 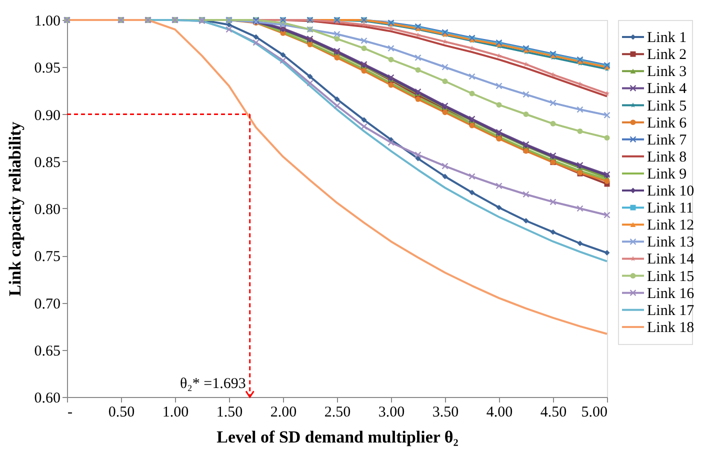 What do you see at coordinates (670, 208) in the screenshot?
I see `legend-label: Link 11` at bounding box center [670, 208].